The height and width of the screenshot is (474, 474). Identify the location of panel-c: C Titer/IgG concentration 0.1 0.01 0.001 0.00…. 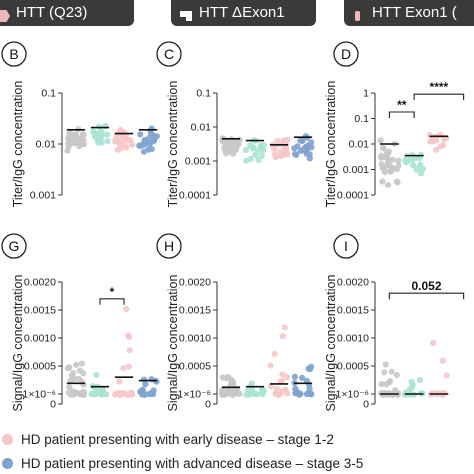
(235, 124).